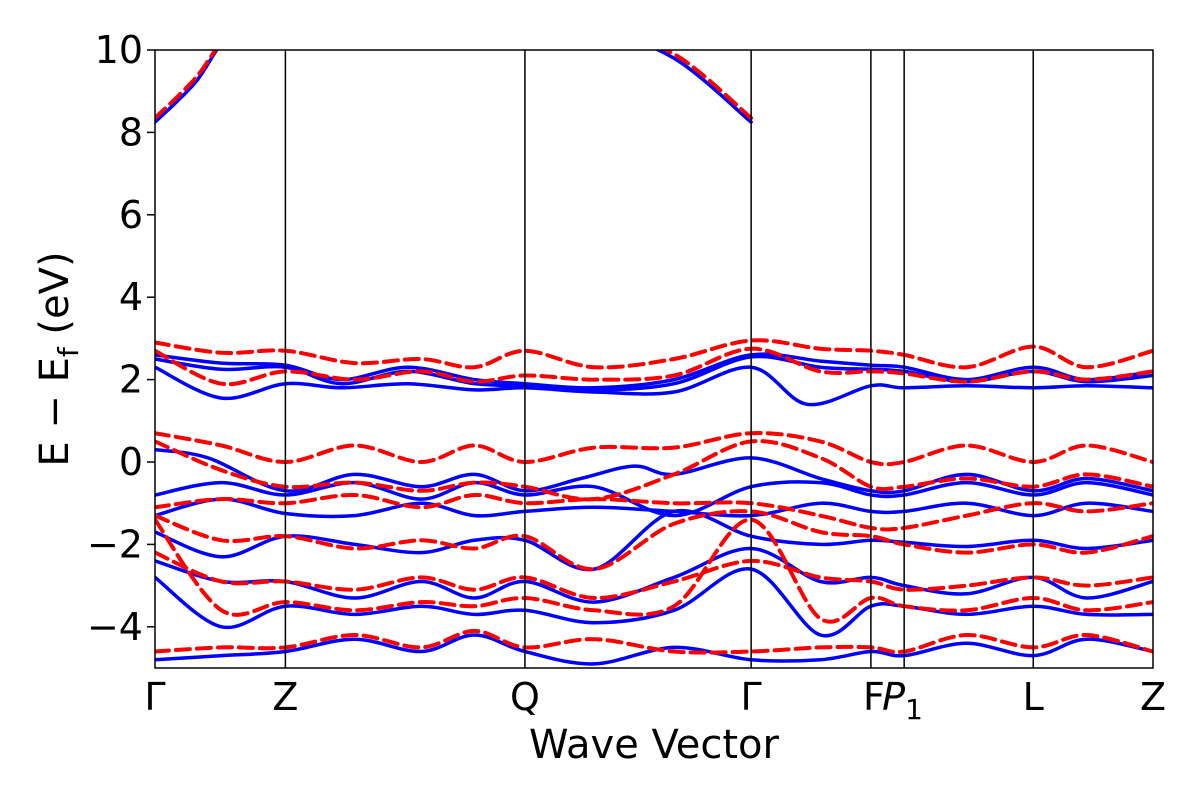 This screenshot has width=1200, height=800. Describe the element at coordinates (285, 697) in the screenshot. I see `x-tick-label-1: Z` at that location.